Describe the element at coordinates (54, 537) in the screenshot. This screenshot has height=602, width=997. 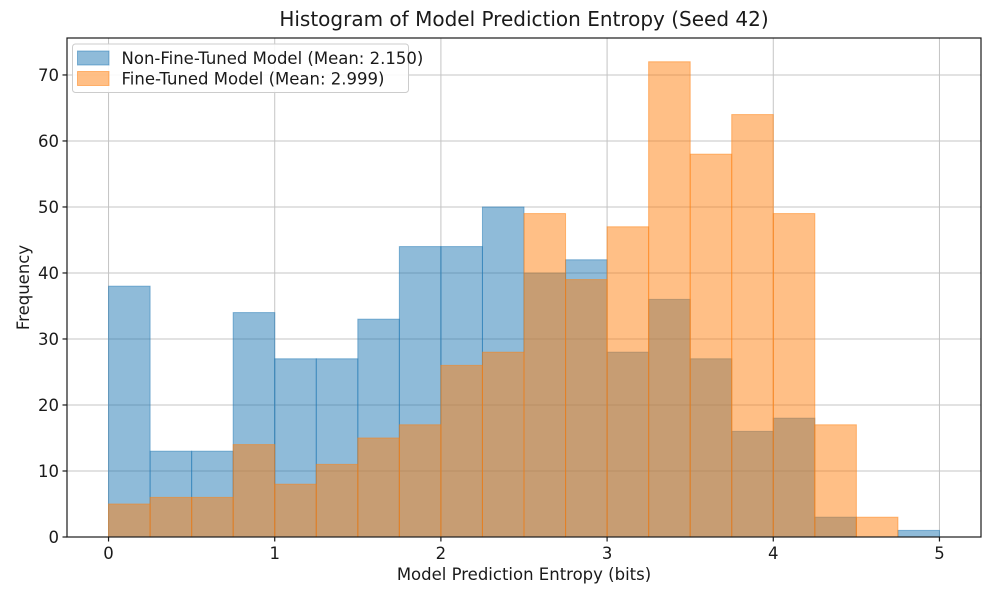
I see `y-tick-label: 0` at that location.